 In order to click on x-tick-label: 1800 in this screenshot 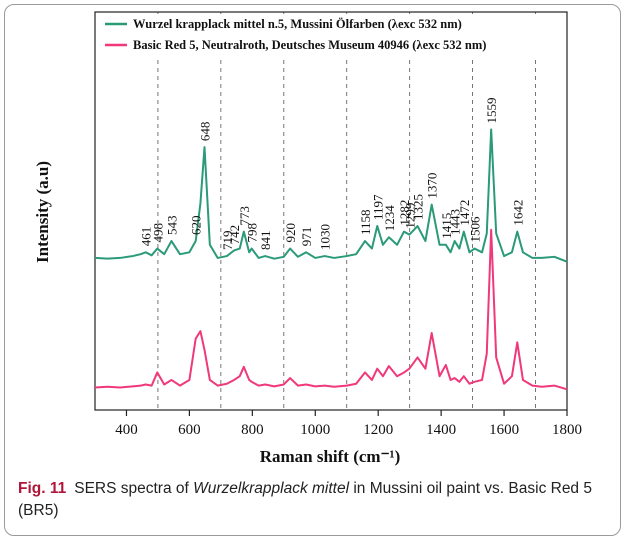, I will do `click(567, 430)`.